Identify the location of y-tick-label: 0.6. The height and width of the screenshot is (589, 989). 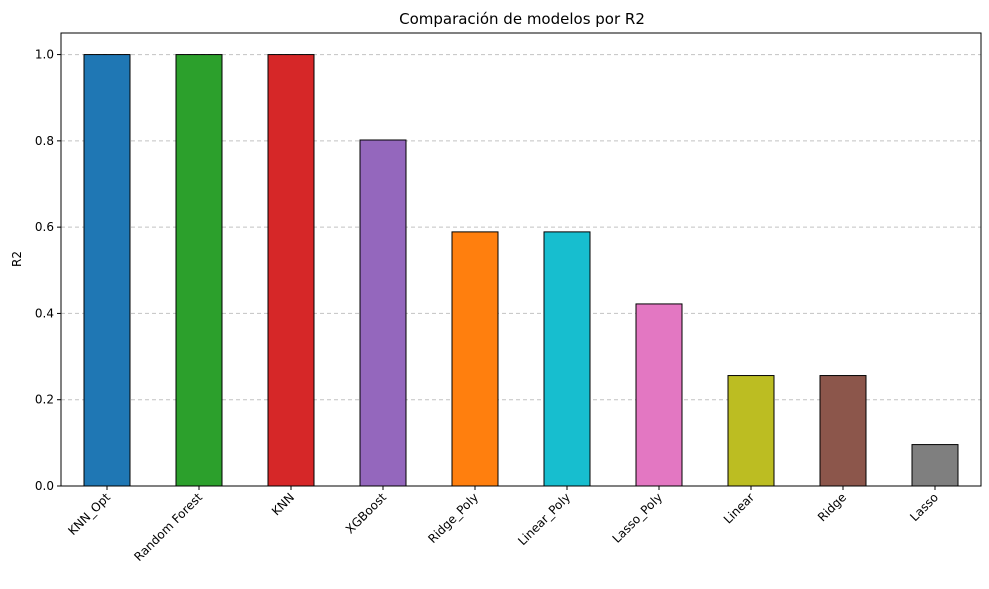
(44, 227).